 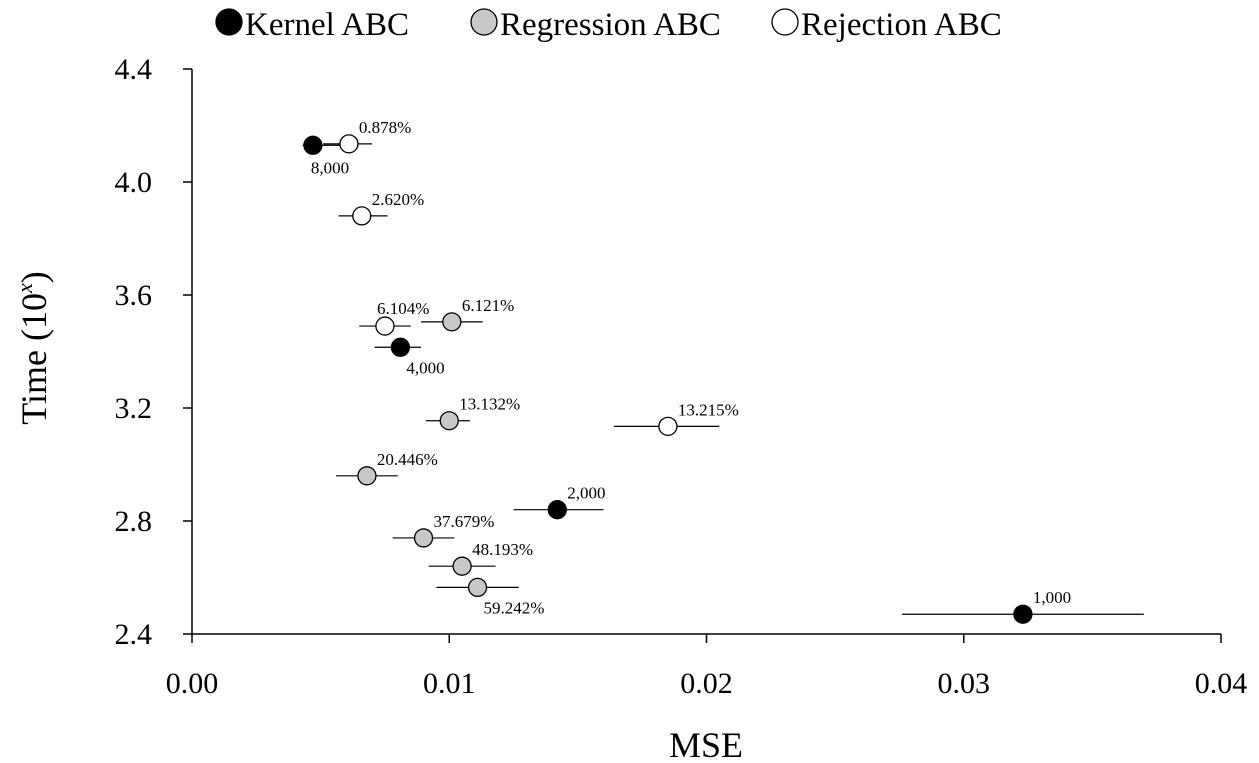 I want to click on y-tick-label: 4.0, so click(x=134, y=182).